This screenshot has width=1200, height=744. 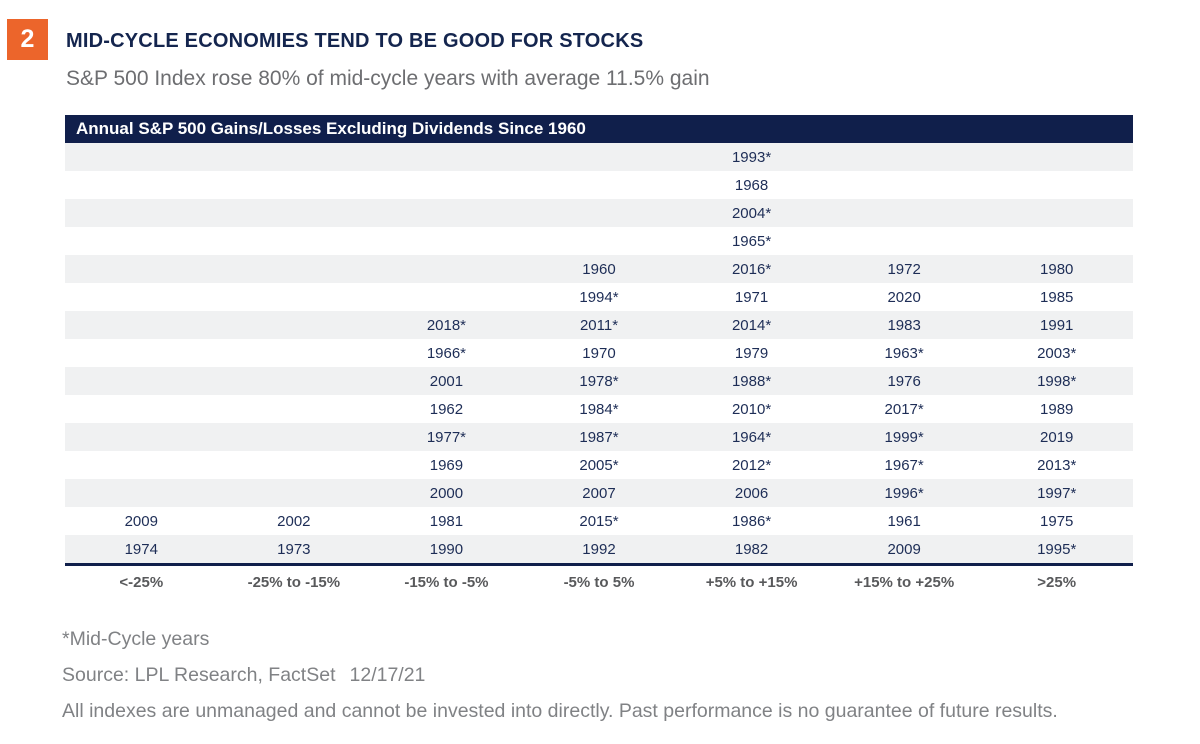 What do you see at coordinates (1057, 521) in the screenshot?
I see `year-cell: 1975` at bounding box center [1057, 521].